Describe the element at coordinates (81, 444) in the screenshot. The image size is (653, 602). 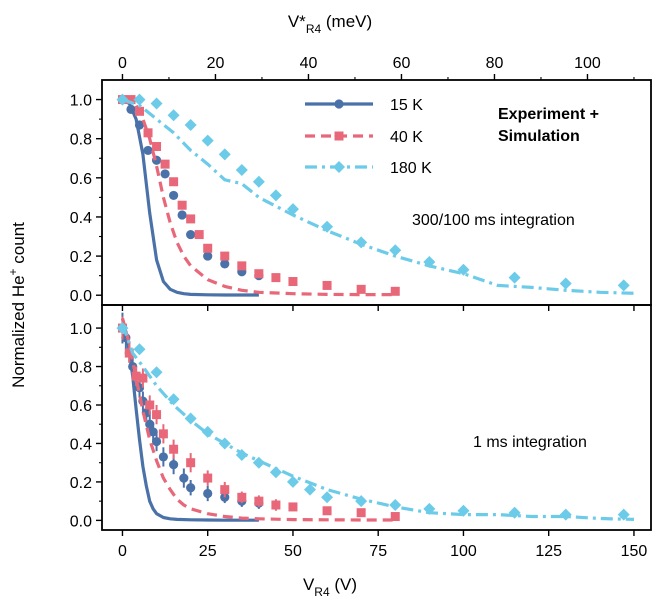
I see `bottom-y-tick-label: 0.4` at that location.